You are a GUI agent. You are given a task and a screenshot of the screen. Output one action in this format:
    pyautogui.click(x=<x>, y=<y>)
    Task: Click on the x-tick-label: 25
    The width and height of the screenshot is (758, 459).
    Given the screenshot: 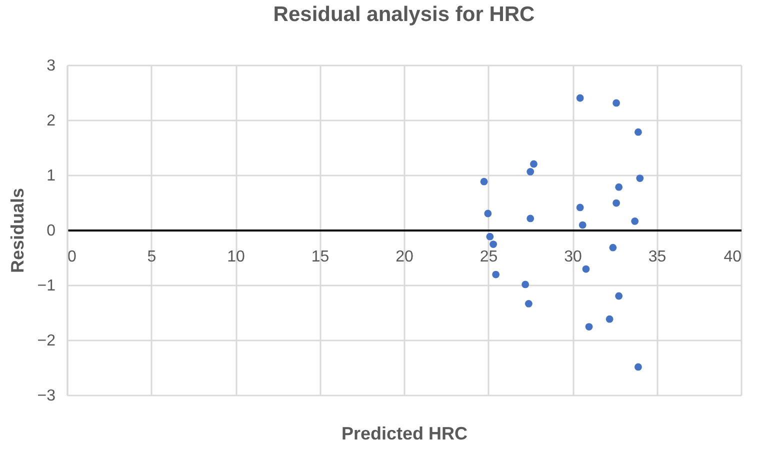 What is the action you would take?
    pyautogui.click(x=489, y=257)
    